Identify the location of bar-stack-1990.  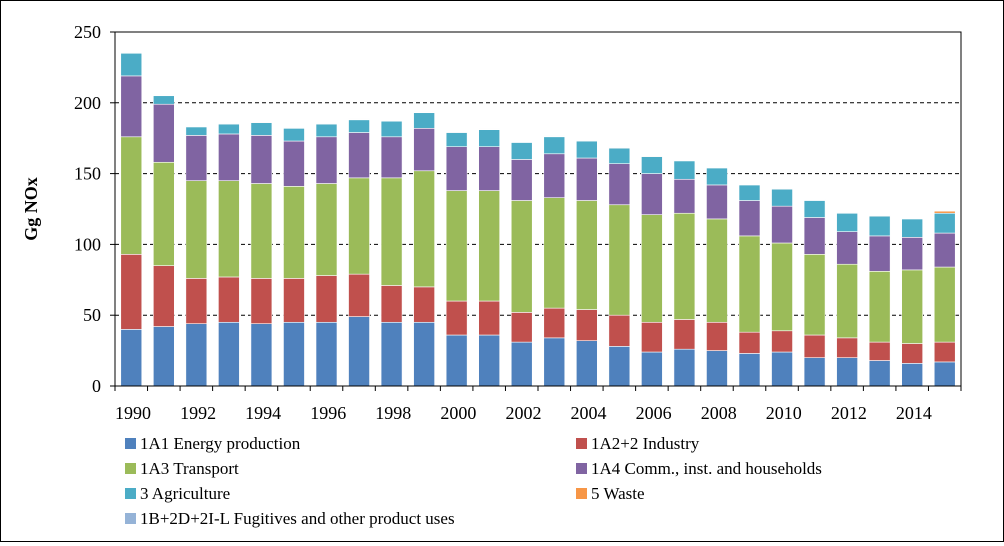
(131, 219).